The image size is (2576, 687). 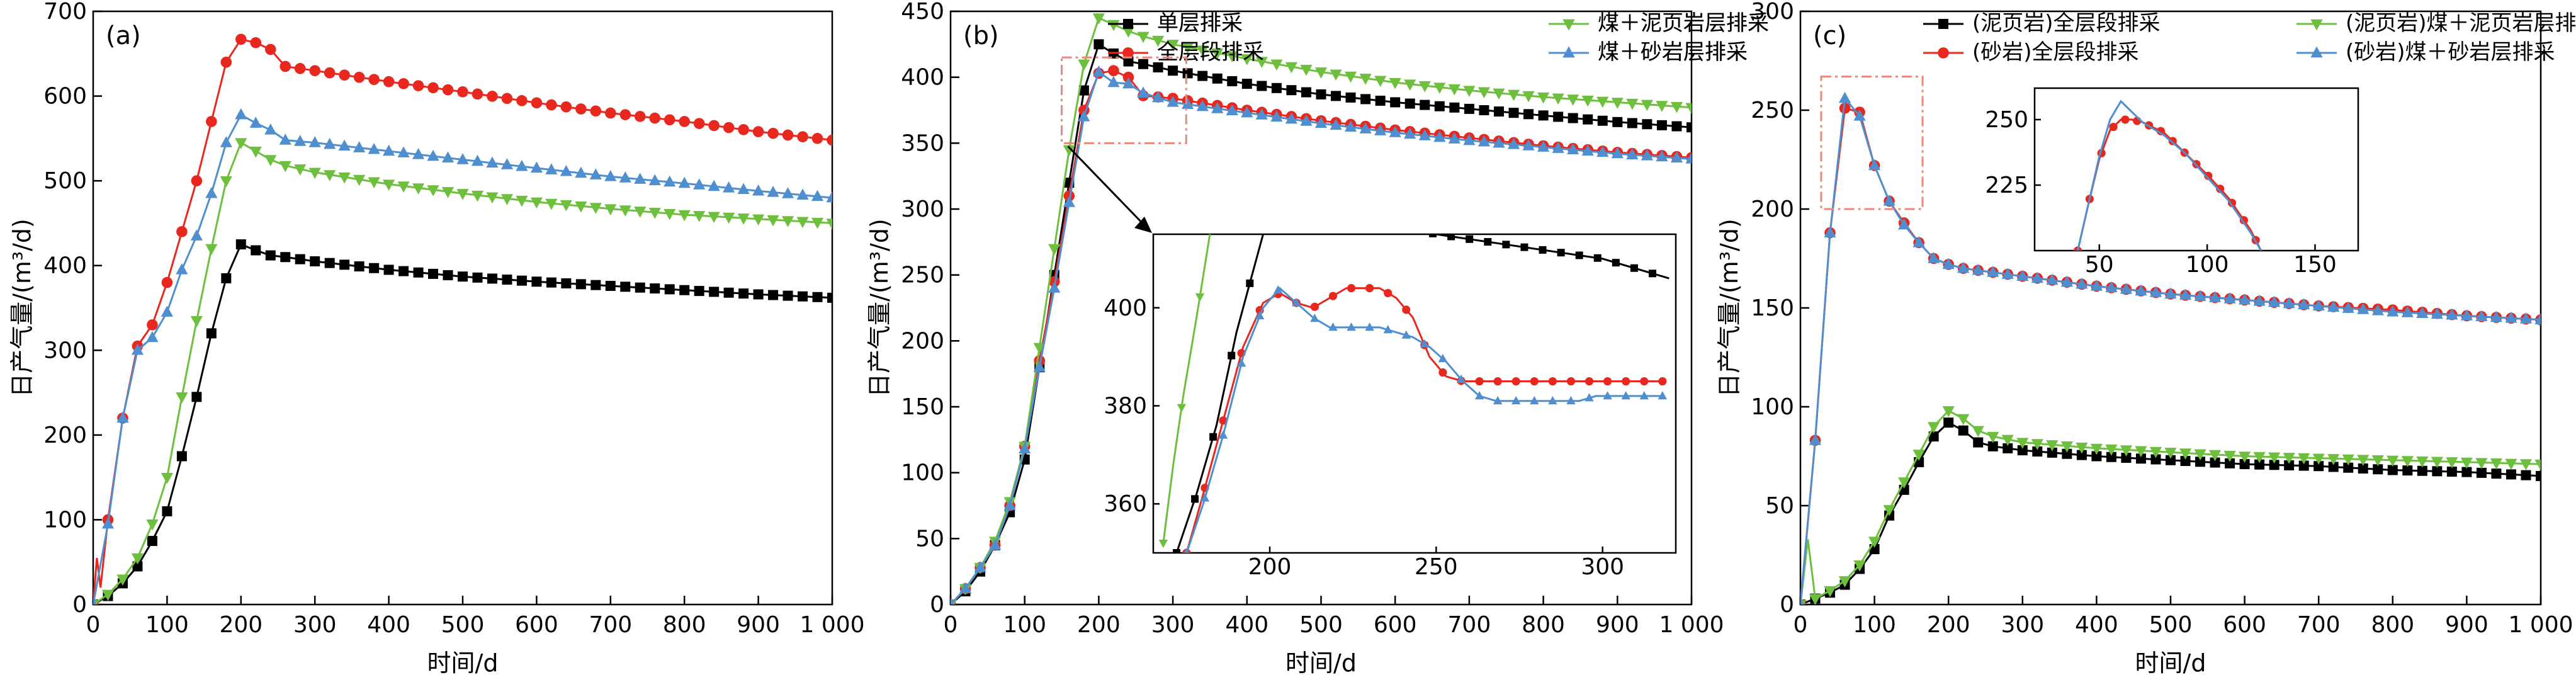 I want to click on x-tick-label: 600, so click(x=1395, y=625).